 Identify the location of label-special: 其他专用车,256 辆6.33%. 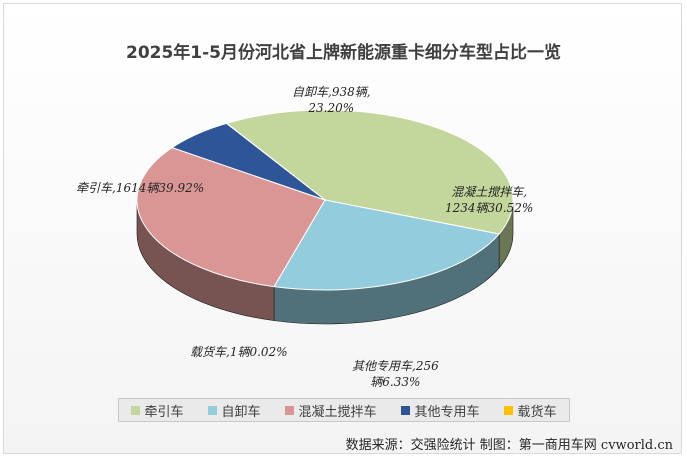
(395, 374).